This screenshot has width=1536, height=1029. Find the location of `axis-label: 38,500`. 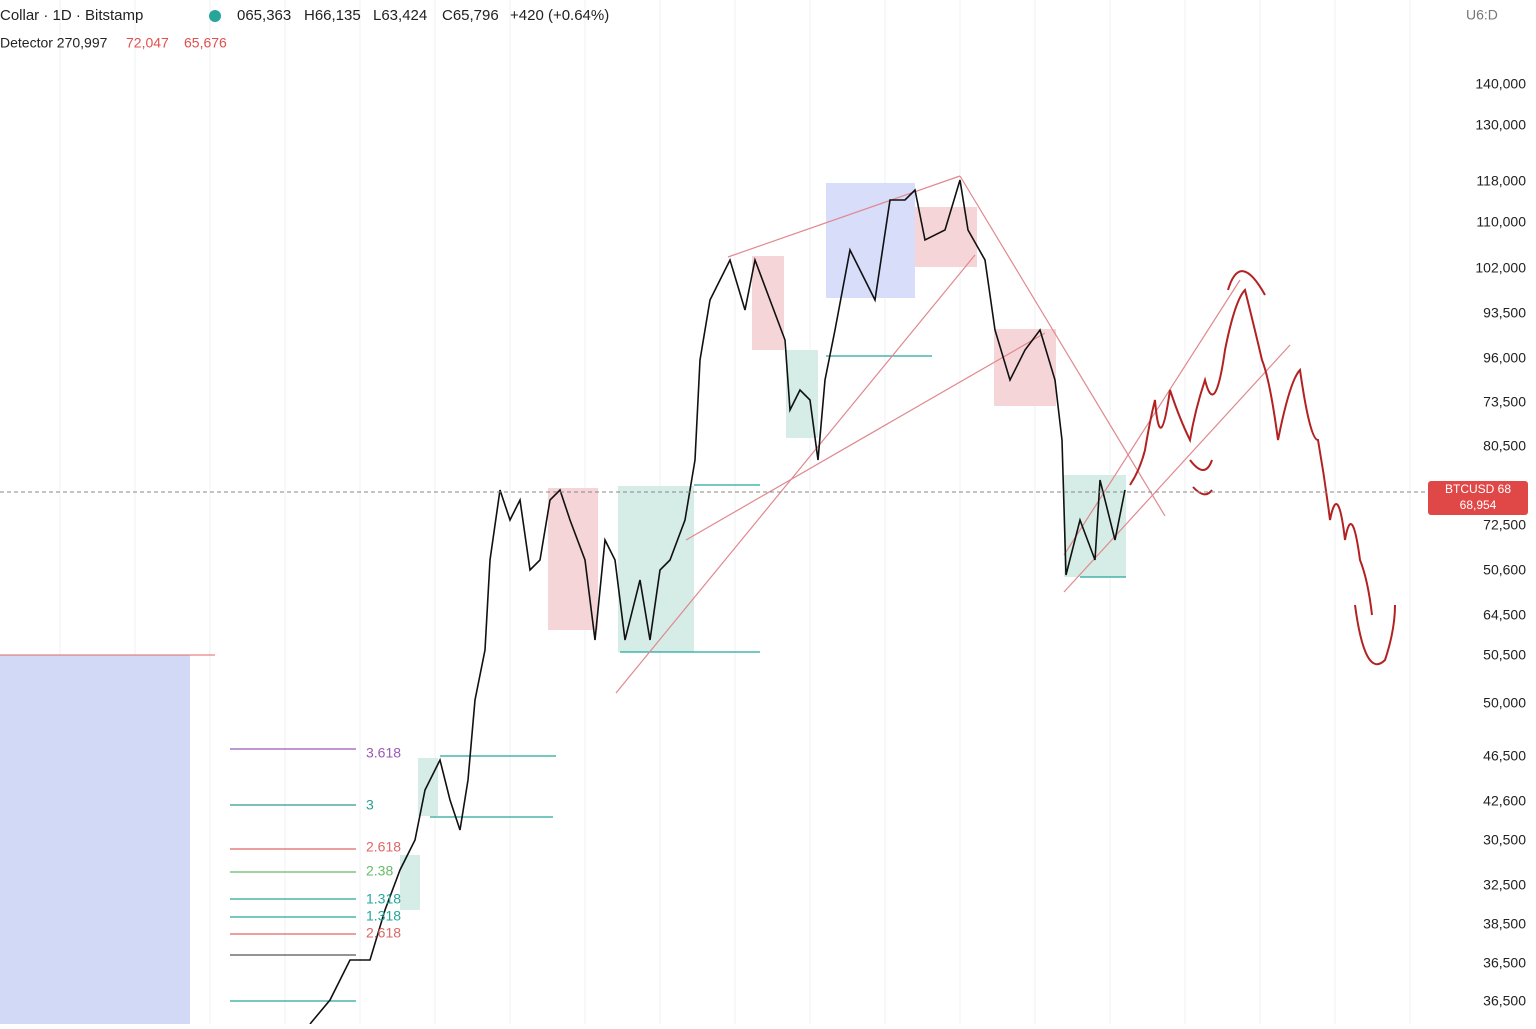

axis-label: 38,500 is located at coordinates (1504, 924).